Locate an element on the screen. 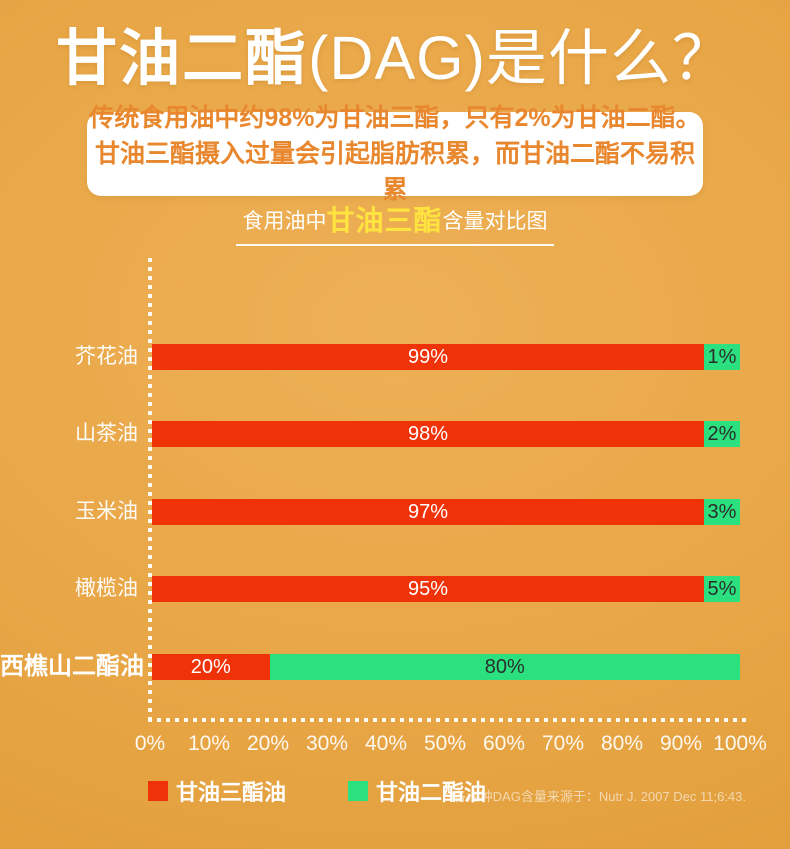 The height and width of the screenshot is (849, 790). bar-segment-triglyceride: 97% is located at coordinates (428, 512).